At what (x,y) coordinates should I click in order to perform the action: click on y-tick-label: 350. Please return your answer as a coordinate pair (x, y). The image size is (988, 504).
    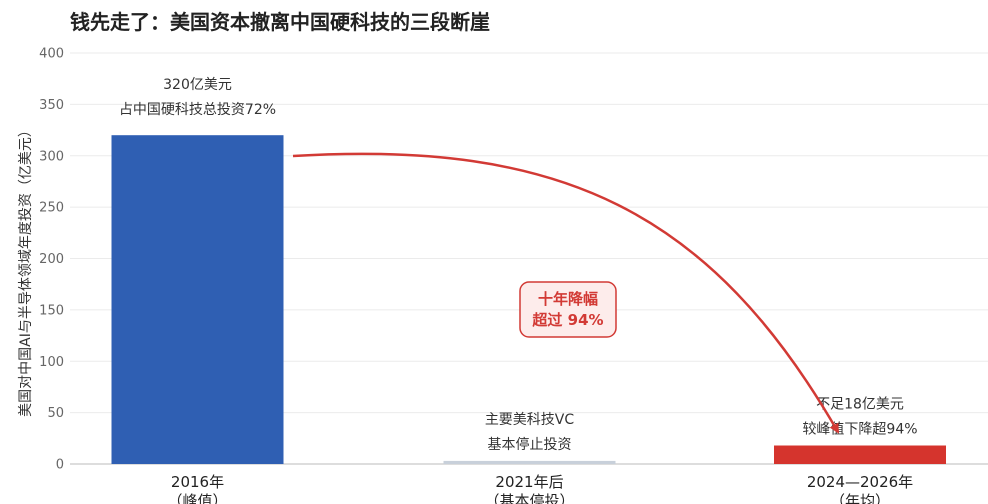
    Looking at the image, I should click on (51, 105).